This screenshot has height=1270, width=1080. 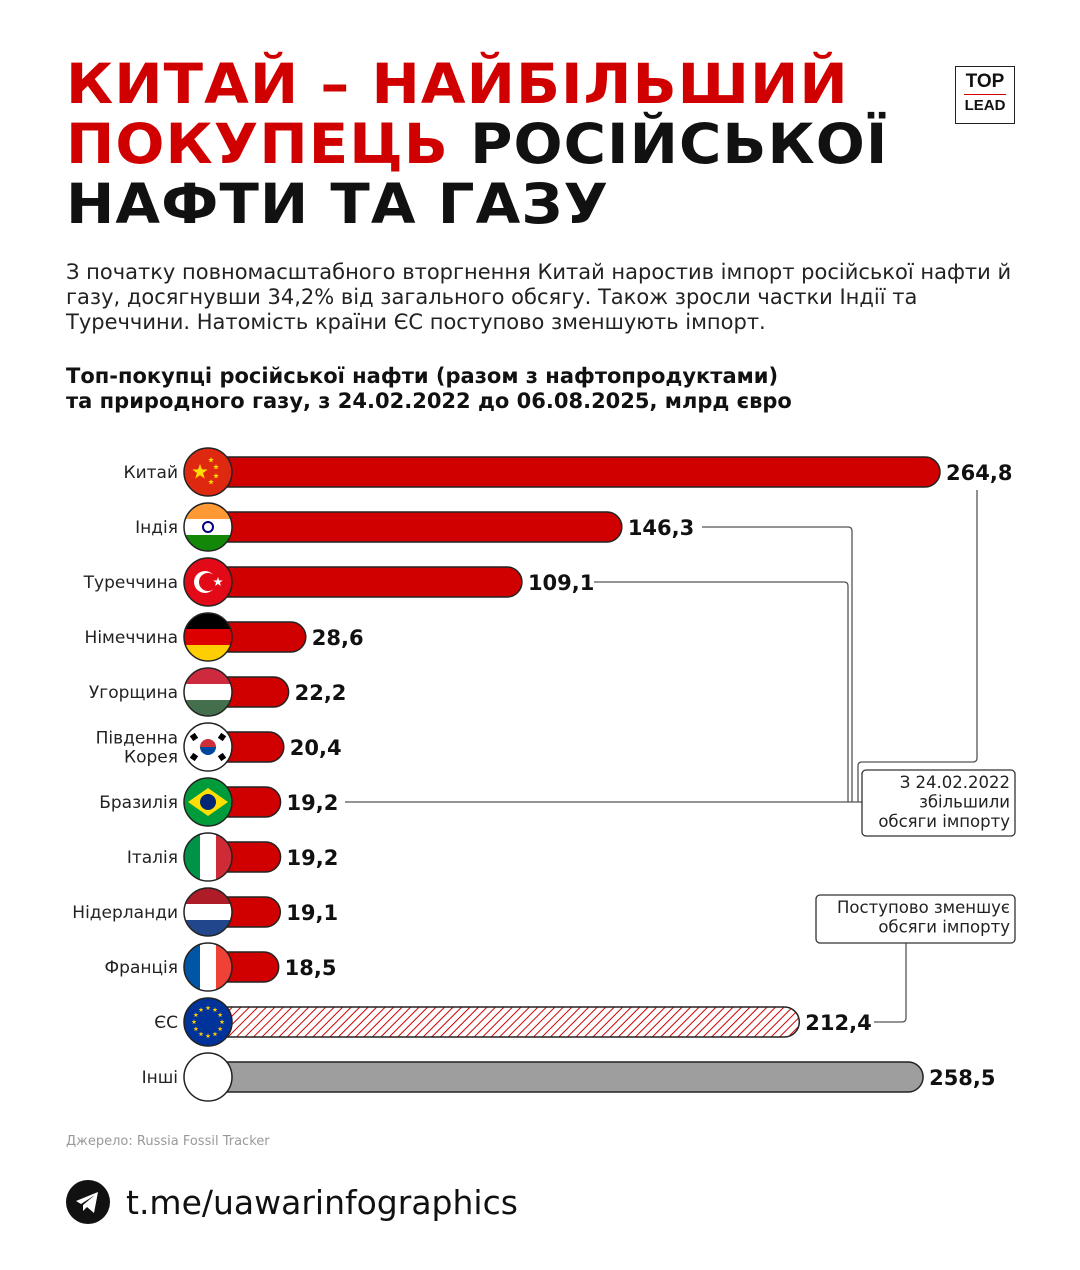 I want to click on bar-row: ЄС 212,4, so click(x=513, y=1022).